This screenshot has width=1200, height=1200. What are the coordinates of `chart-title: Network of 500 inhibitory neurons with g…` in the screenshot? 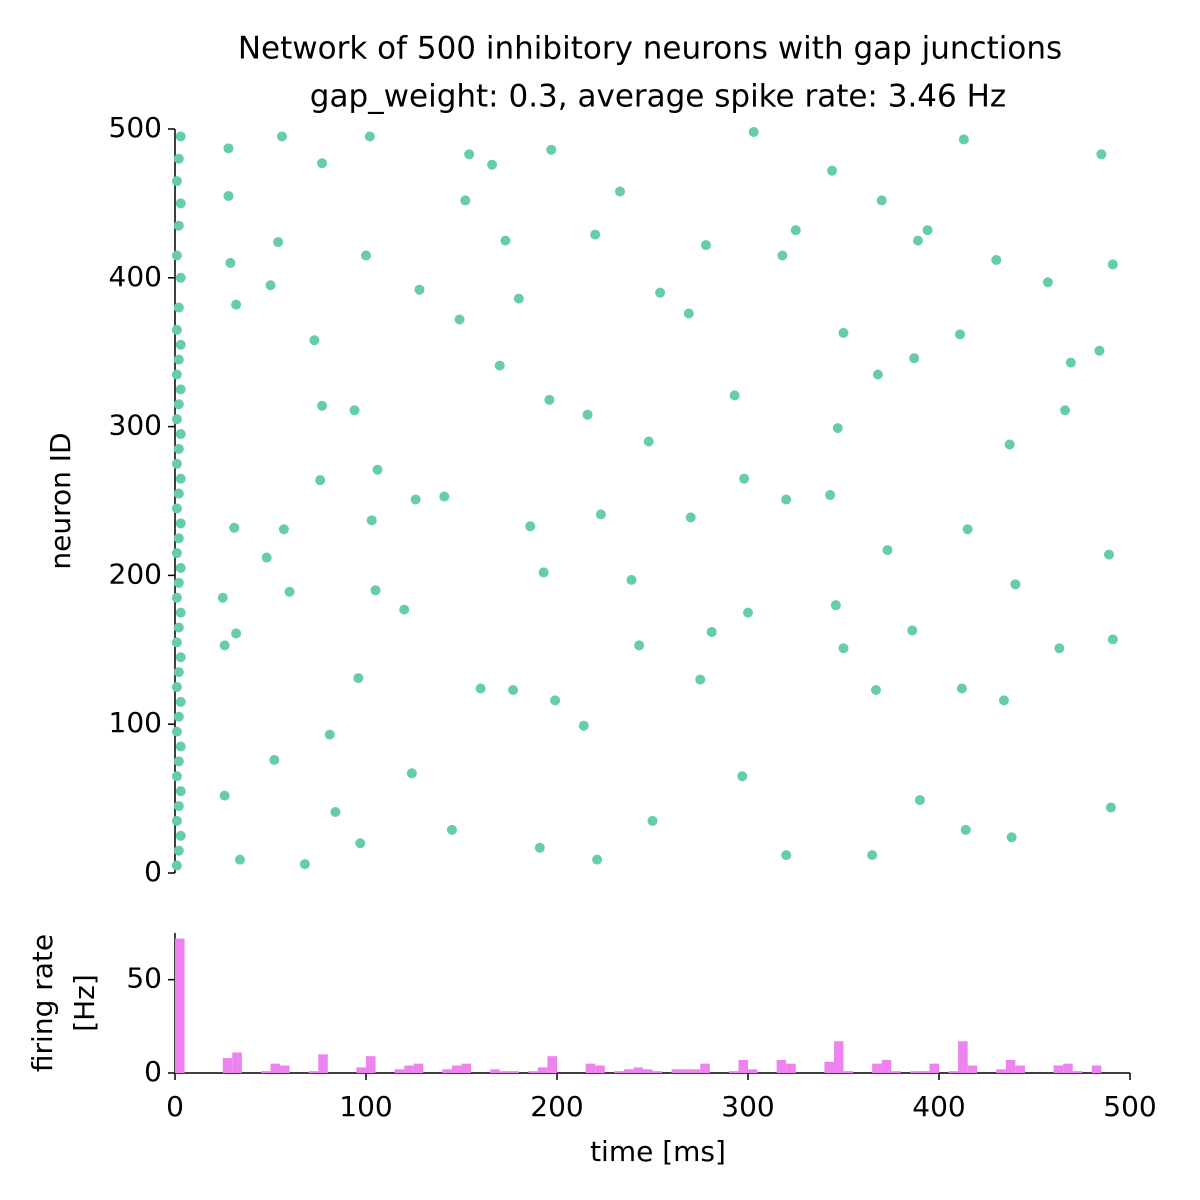 It's located at (650, 49).